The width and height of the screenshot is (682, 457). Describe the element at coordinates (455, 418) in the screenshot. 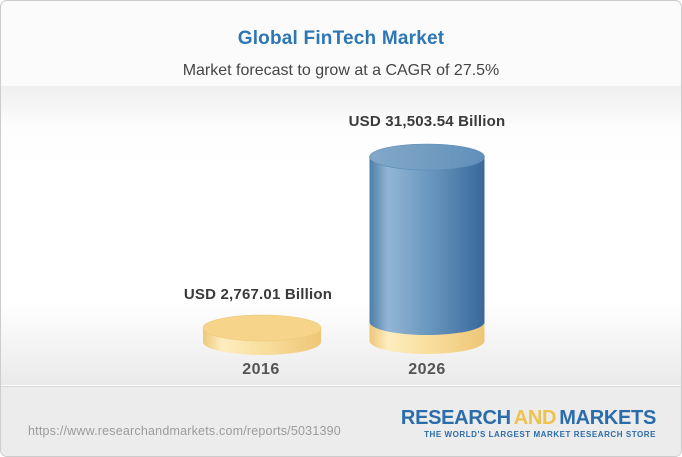

I see `logo-word-research: RESEARCH` at that location.